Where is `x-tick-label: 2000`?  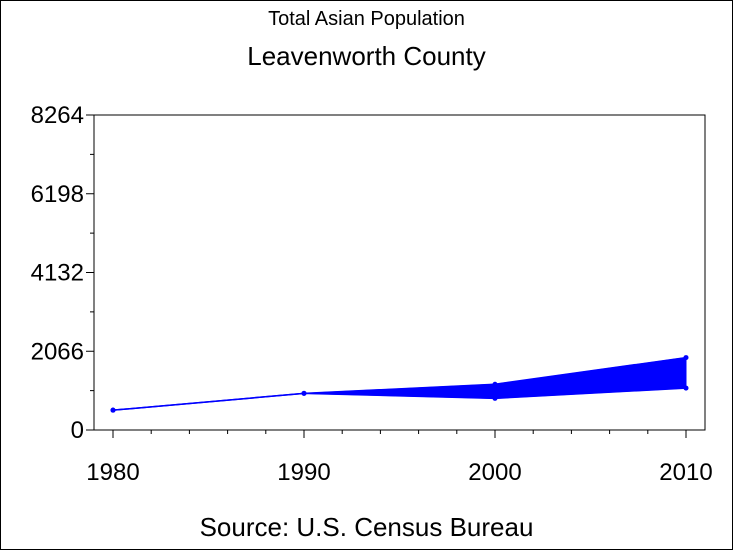
x-tick-label: 2000 is located at coordinates (494, 472).